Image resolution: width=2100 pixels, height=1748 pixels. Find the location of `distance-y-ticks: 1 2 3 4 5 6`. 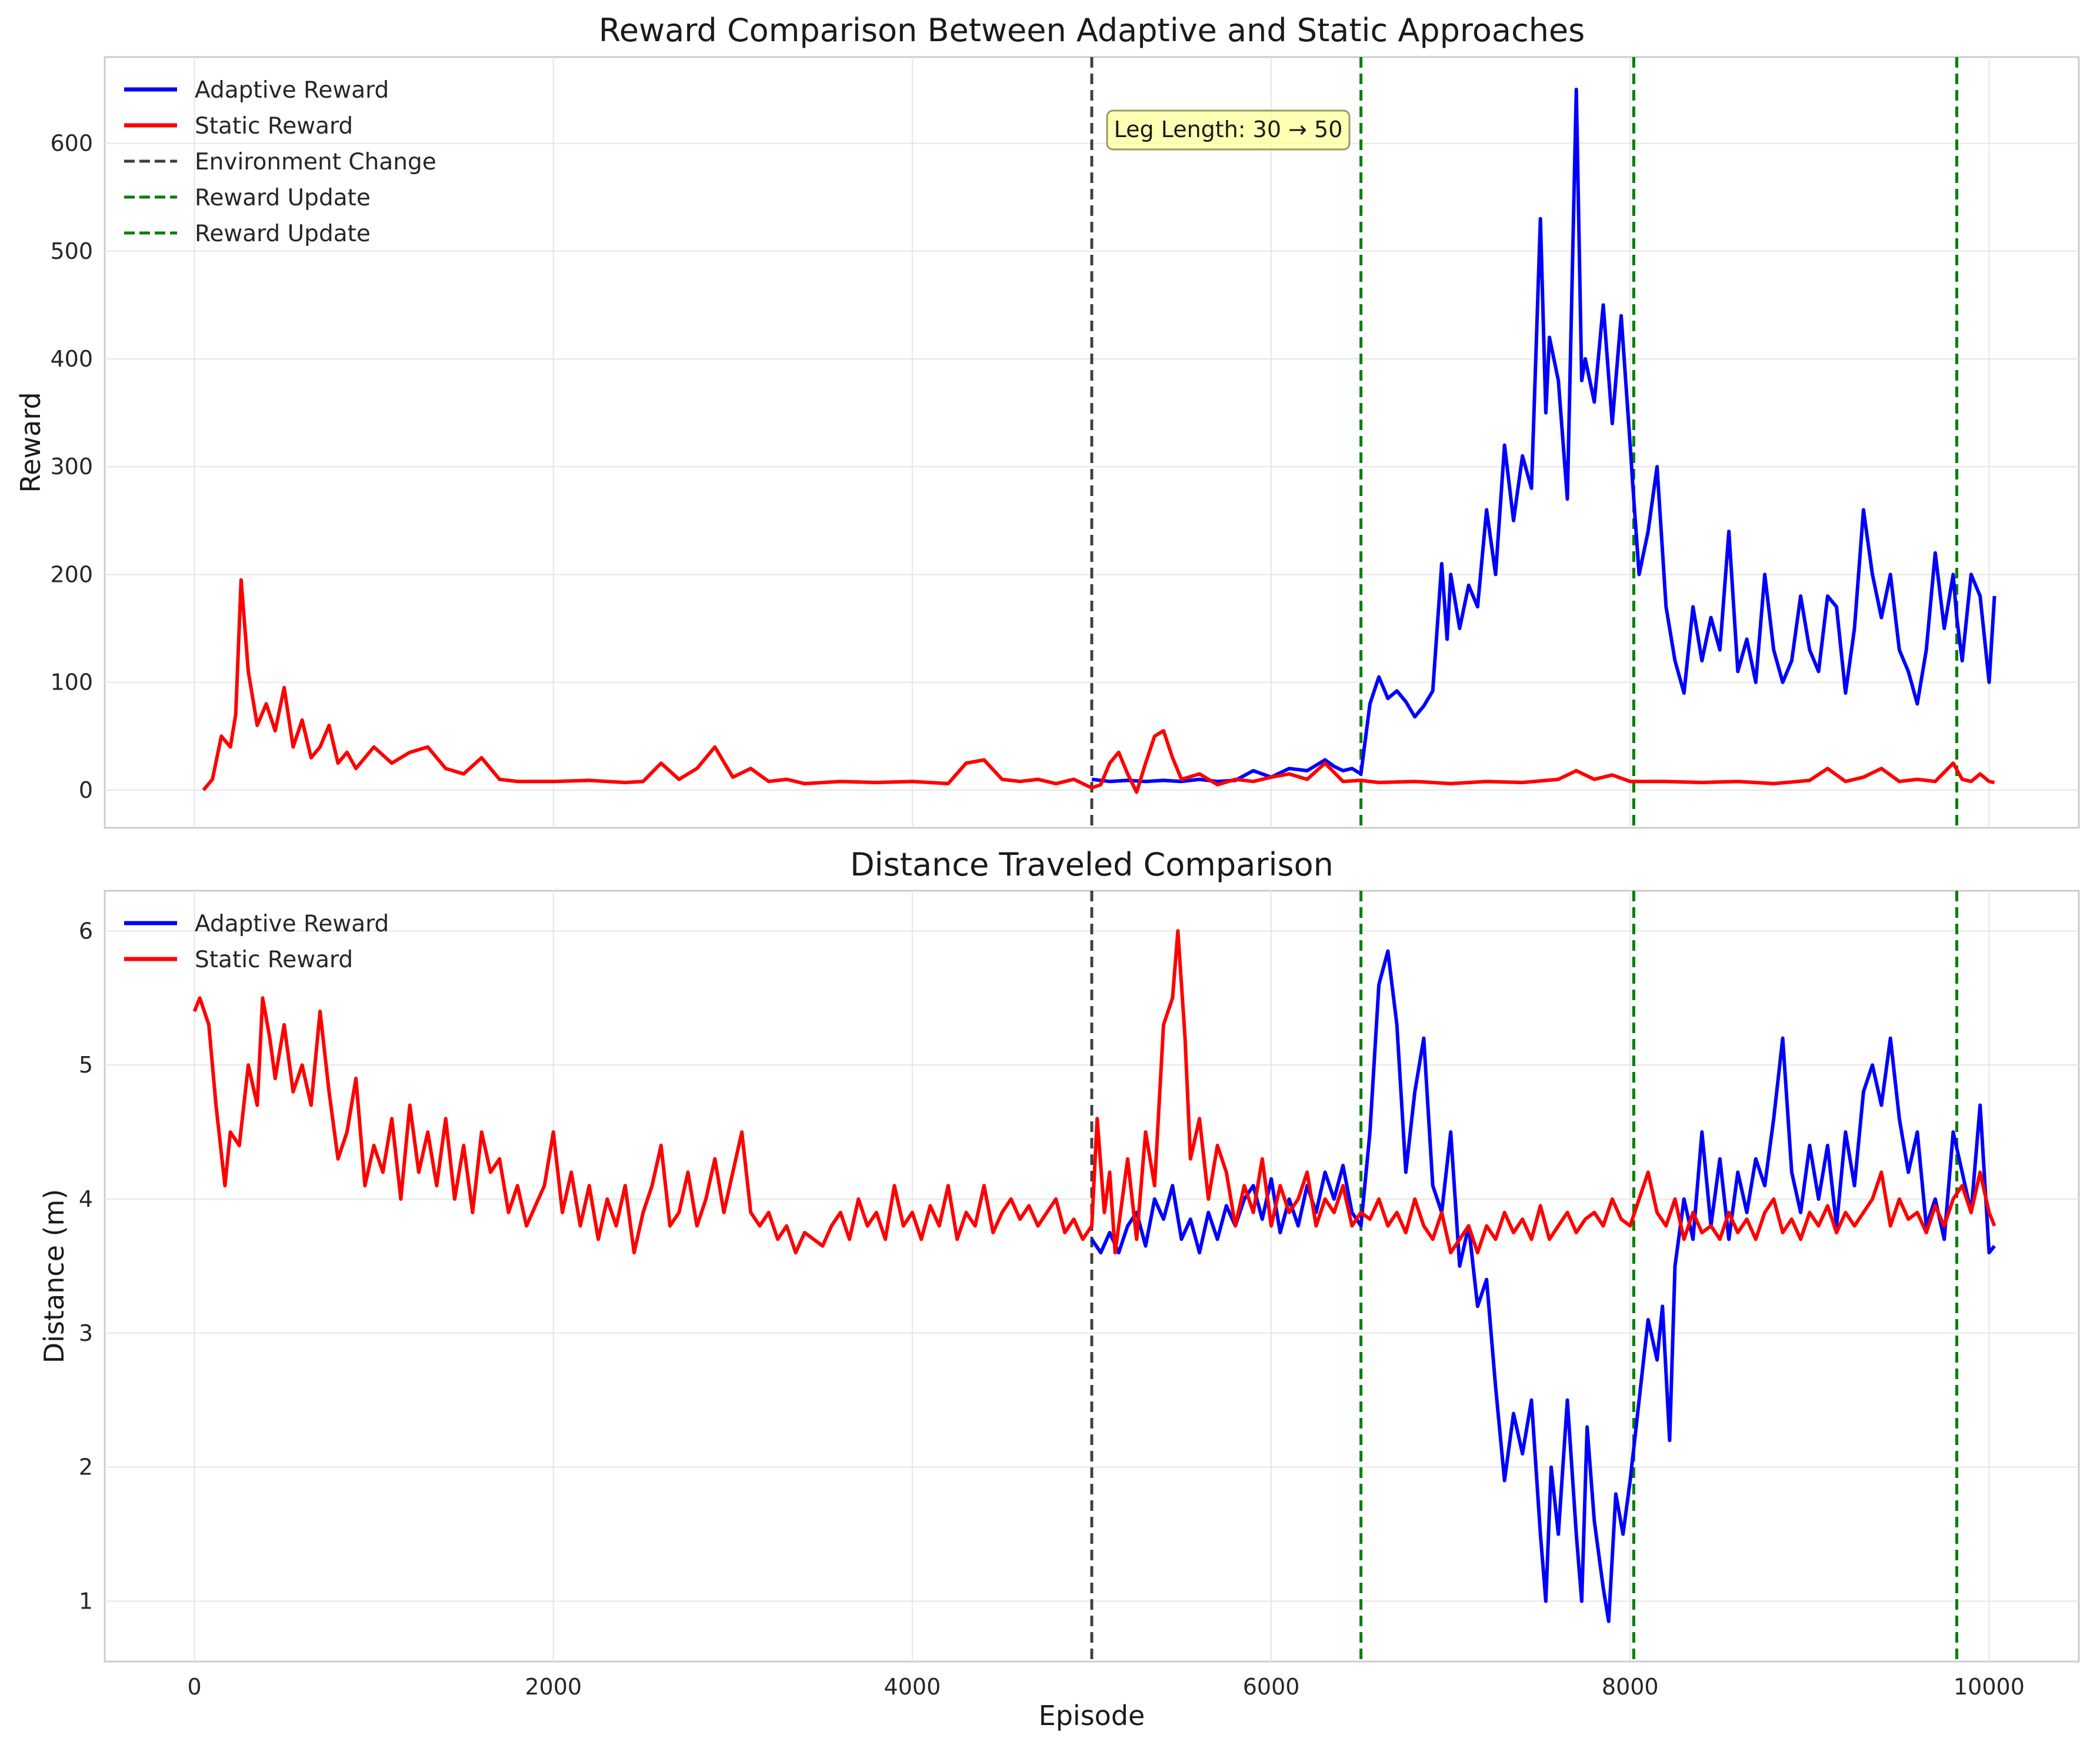

distance-y-ticks: 1 2 3 4 5 6 is located at coordinates (86, 1266).